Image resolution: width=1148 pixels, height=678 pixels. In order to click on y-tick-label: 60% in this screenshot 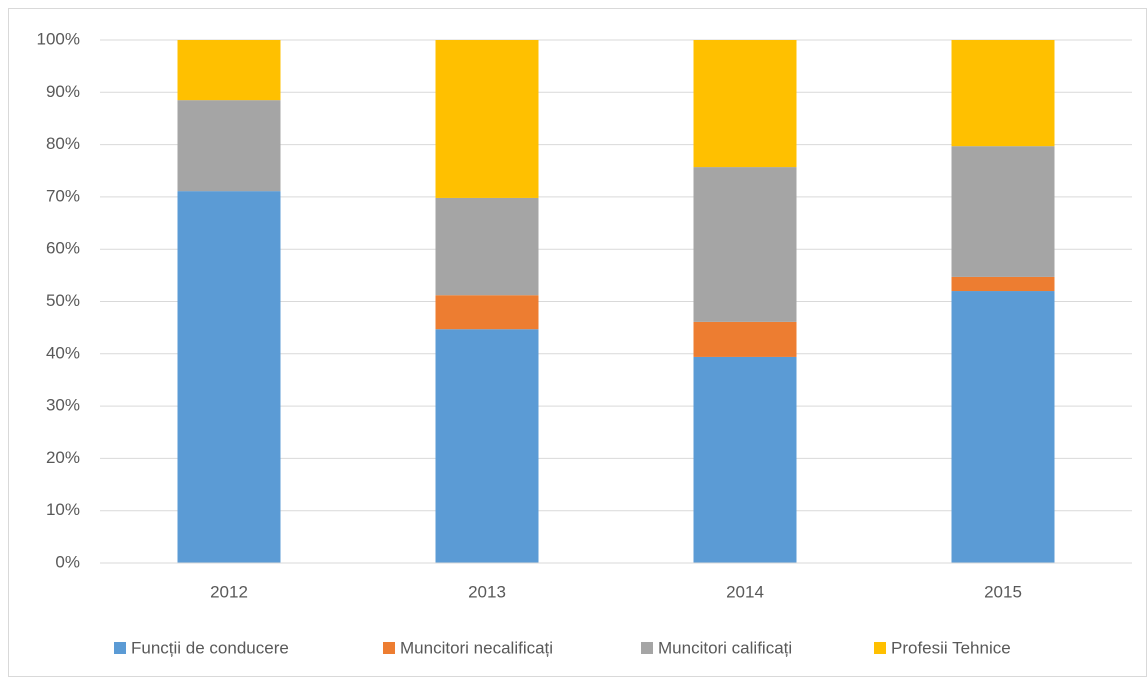, I will do `click(63, 248)`.